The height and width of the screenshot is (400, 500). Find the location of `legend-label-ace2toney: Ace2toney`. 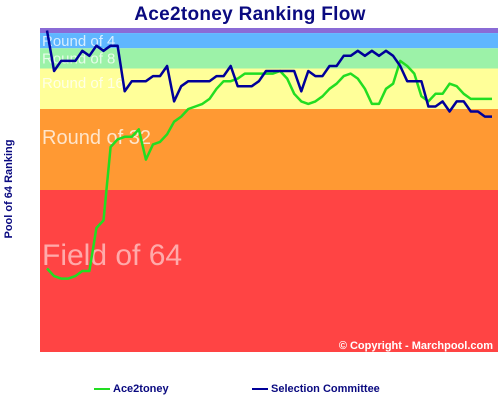

legend-label-ace2toney: Ace2toney is located at coordinates (141, 389).